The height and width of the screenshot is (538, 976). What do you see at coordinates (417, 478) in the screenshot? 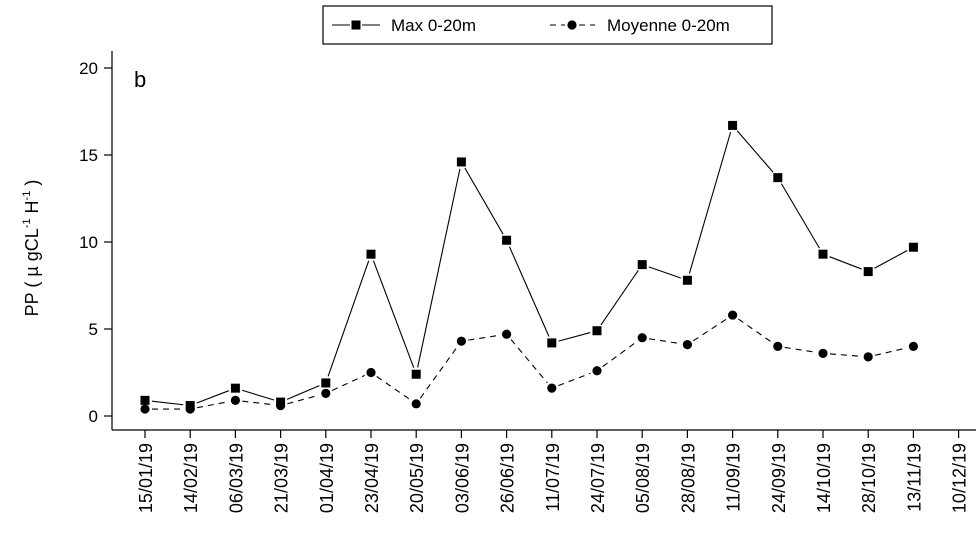
I see `x-tick-label: 20/05/19` at bounding box center [417, 478].